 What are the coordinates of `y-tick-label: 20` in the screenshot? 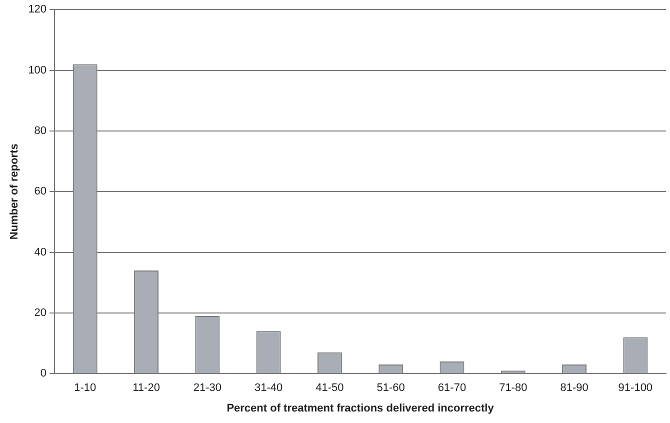 It's located at (40, 312).